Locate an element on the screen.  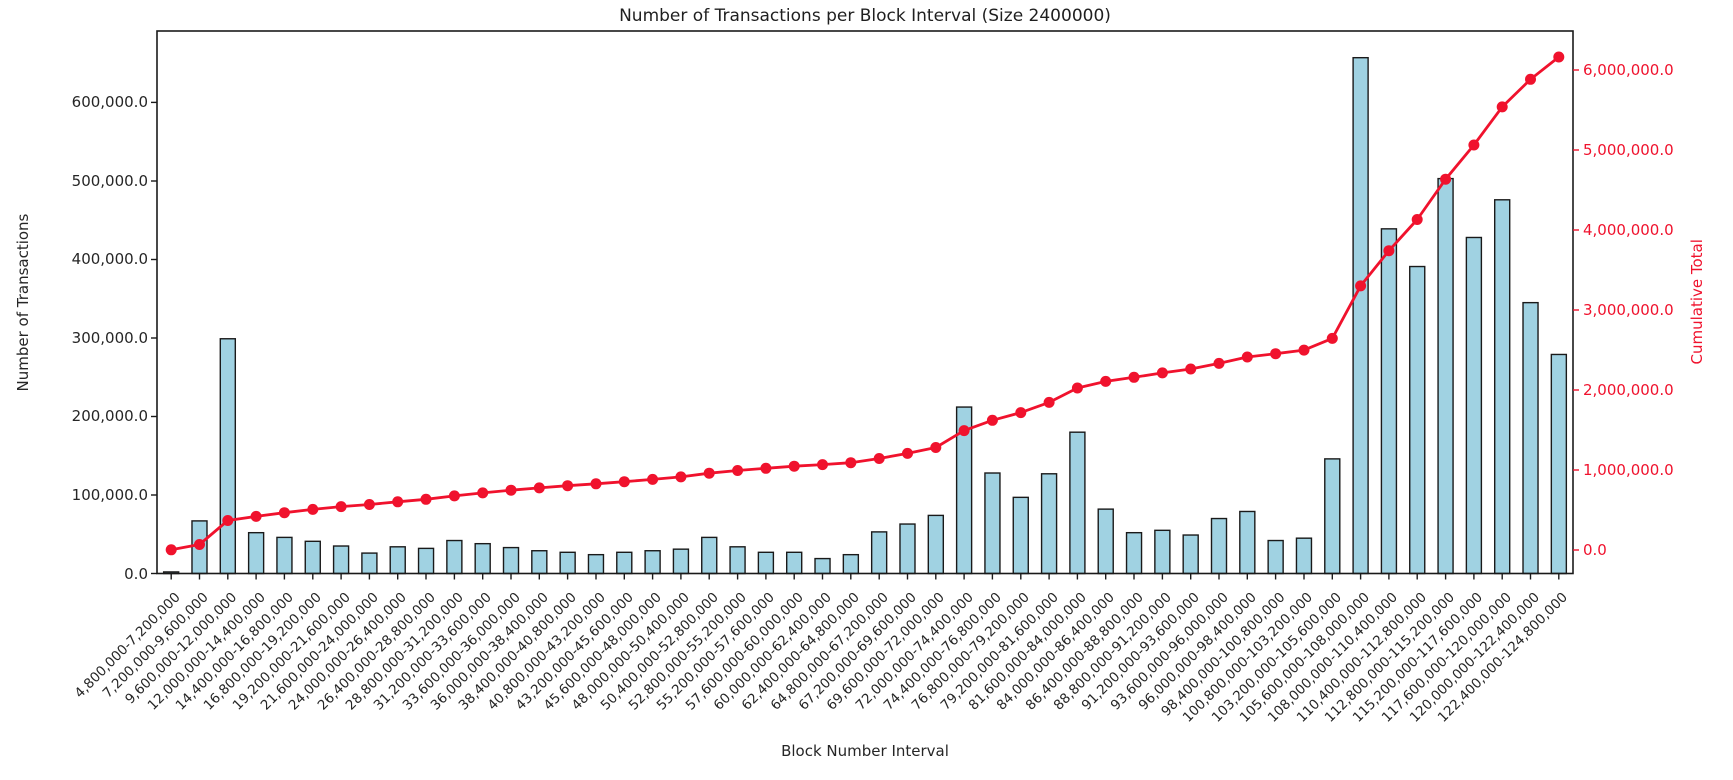
y-tick-label-left: 0.0 is located at coordinates (136, 573).